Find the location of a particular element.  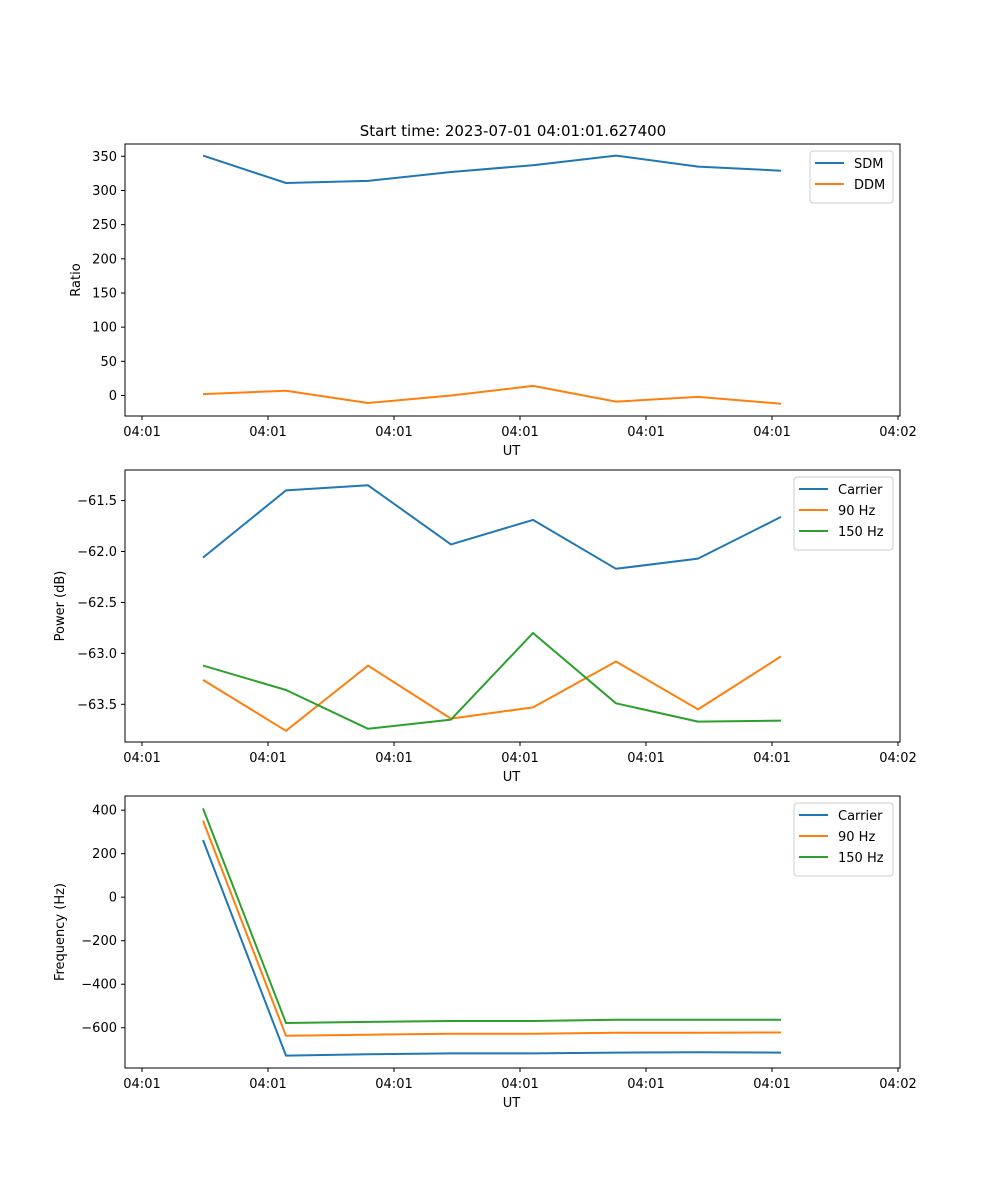

legend: SDM DDM is located at coordinates (851, 177).